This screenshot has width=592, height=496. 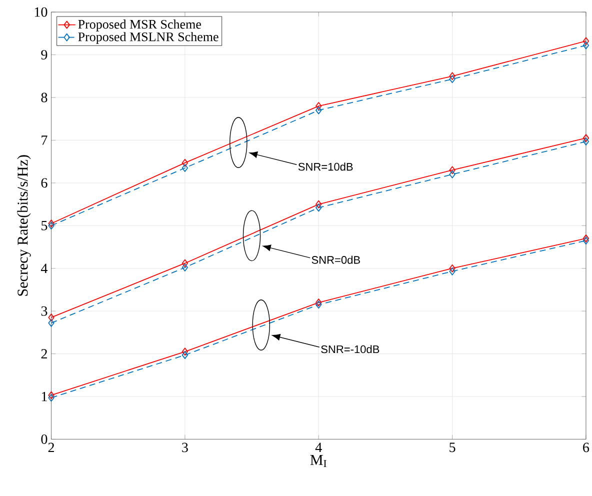 I want to click on y-tick-label: 6, so click(x=44, y=183).